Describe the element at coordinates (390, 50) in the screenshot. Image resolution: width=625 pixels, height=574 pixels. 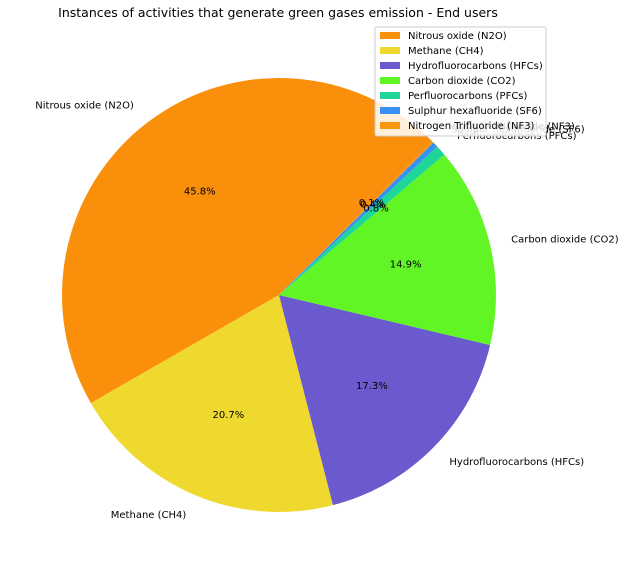
I see `legend-swatch-methane-ch4` at that location.